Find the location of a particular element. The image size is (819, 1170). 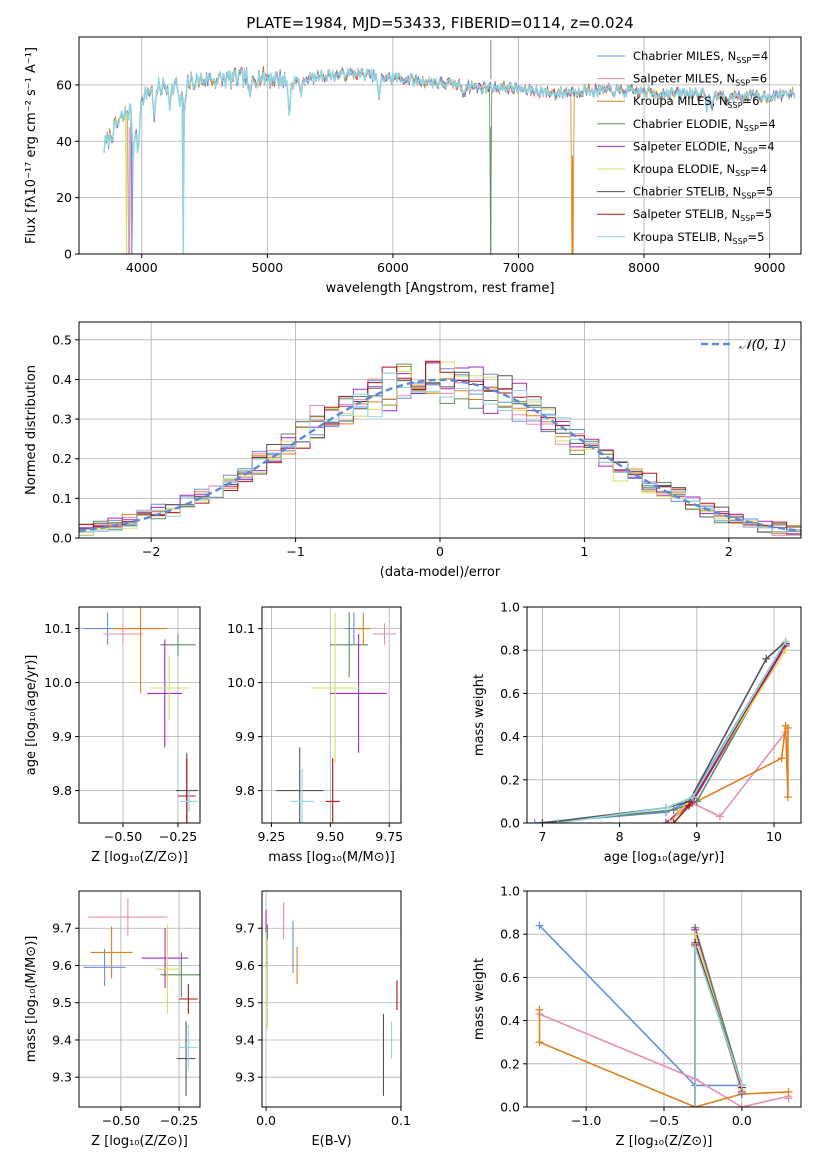

massweight-vs-Z-xlabel: Z [log₁₀(Z/Z⊙)] is located at coordinates (664, 1141).